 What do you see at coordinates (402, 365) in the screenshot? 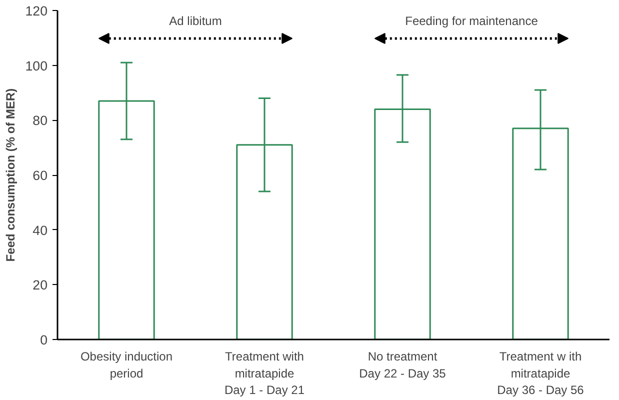
I see `x-tick-label: No treatment Day 22 - Day 35` at bounding box center [402, 365].